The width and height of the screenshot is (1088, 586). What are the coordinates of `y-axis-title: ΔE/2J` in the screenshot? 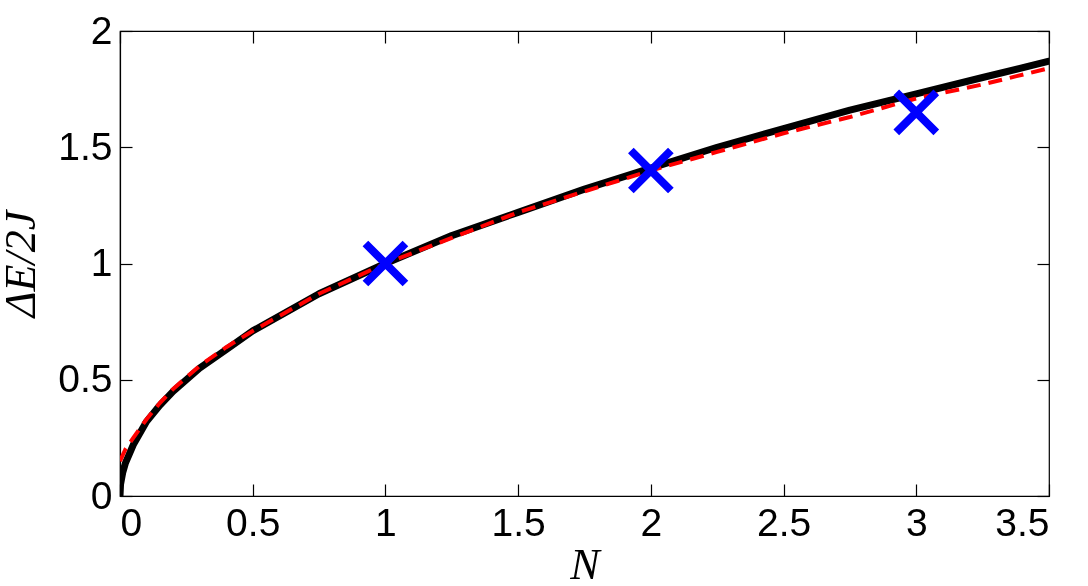 It's located at (23, 264).